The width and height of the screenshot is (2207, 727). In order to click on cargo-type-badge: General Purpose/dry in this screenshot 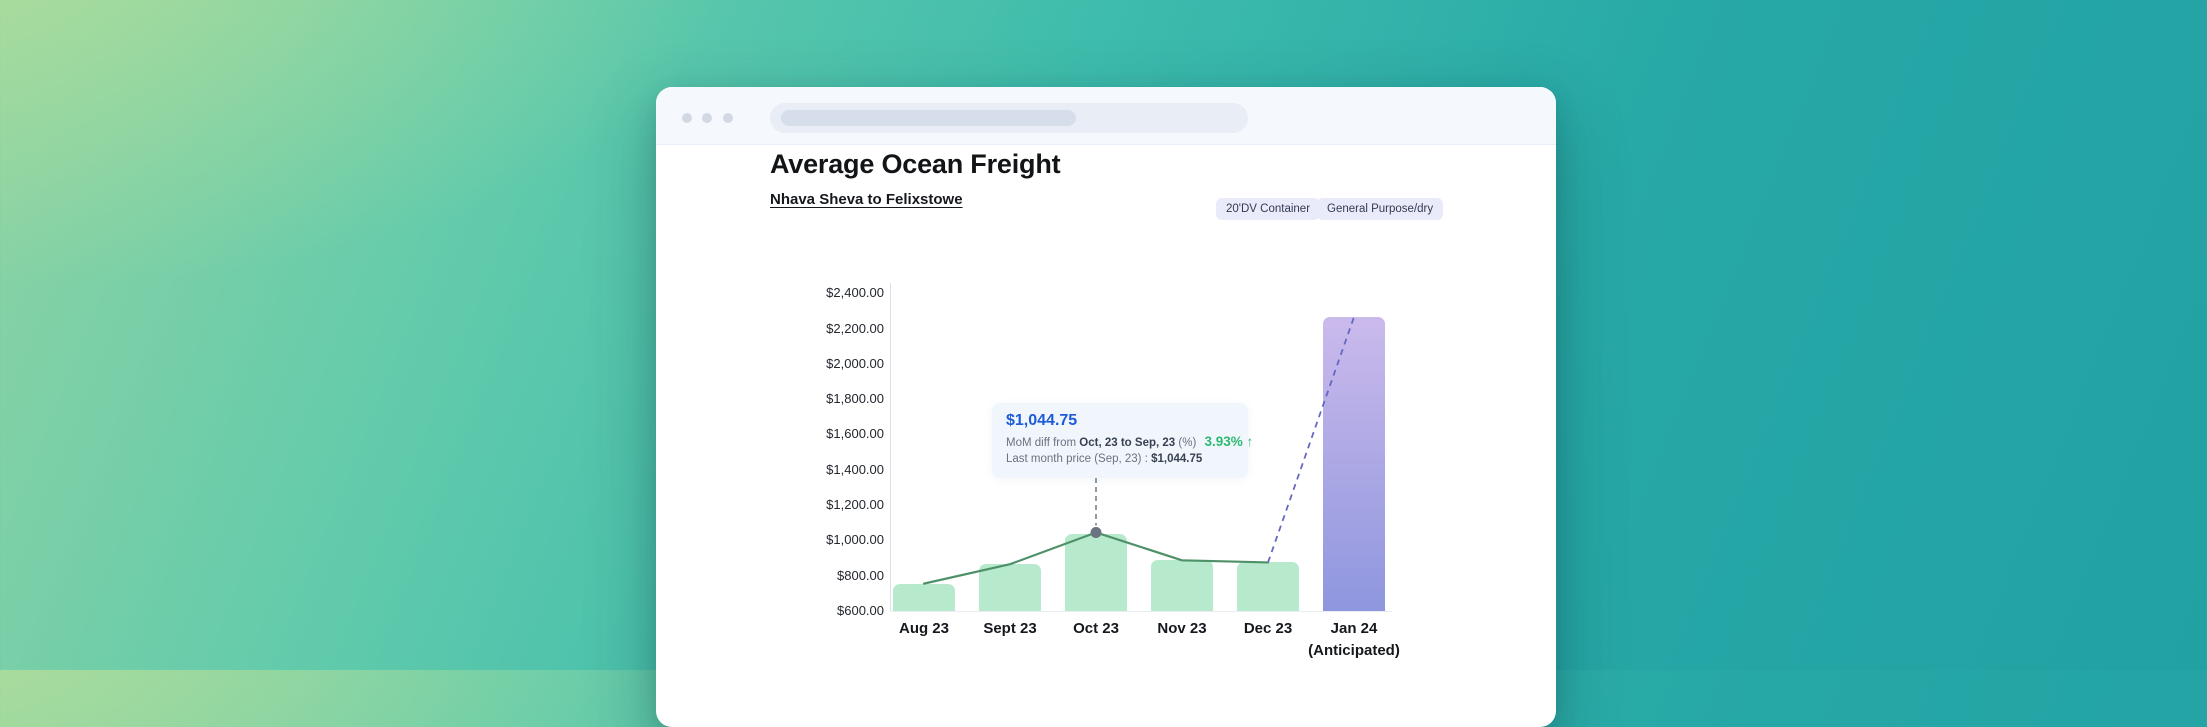, I will do `click(1380, 209)`.